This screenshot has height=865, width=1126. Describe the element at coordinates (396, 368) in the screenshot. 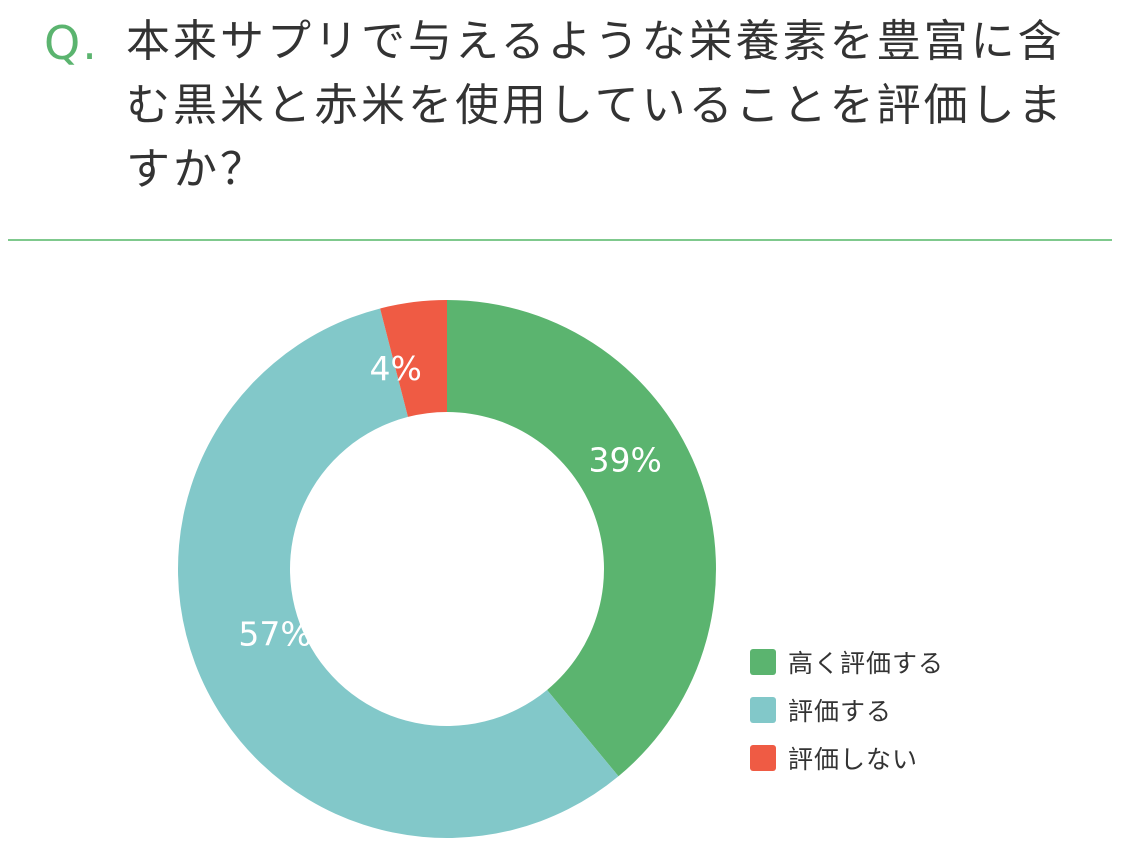

I see `value-label-low: 4%` at that location.